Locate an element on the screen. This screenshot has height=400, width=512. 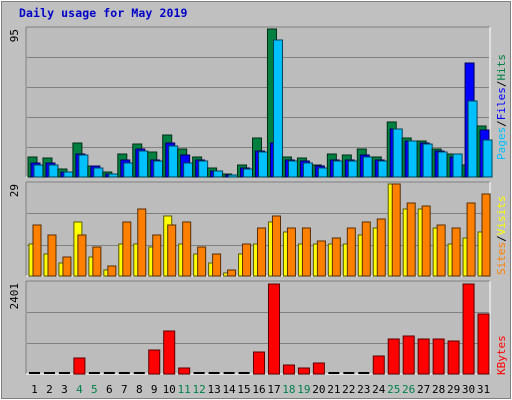
legend-kbytes: KBytes is located at coordinates (501, 355).